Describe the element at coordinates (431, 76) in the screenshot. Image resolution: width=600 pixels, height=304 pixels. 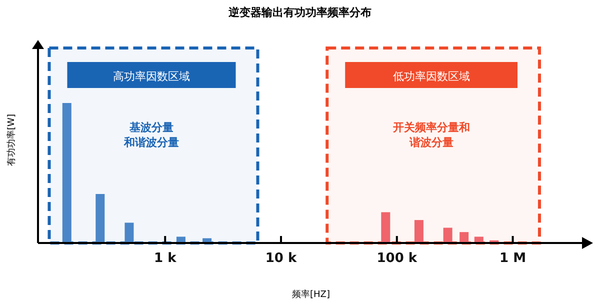
I see `band-label: 低功率因数区域` at that location.